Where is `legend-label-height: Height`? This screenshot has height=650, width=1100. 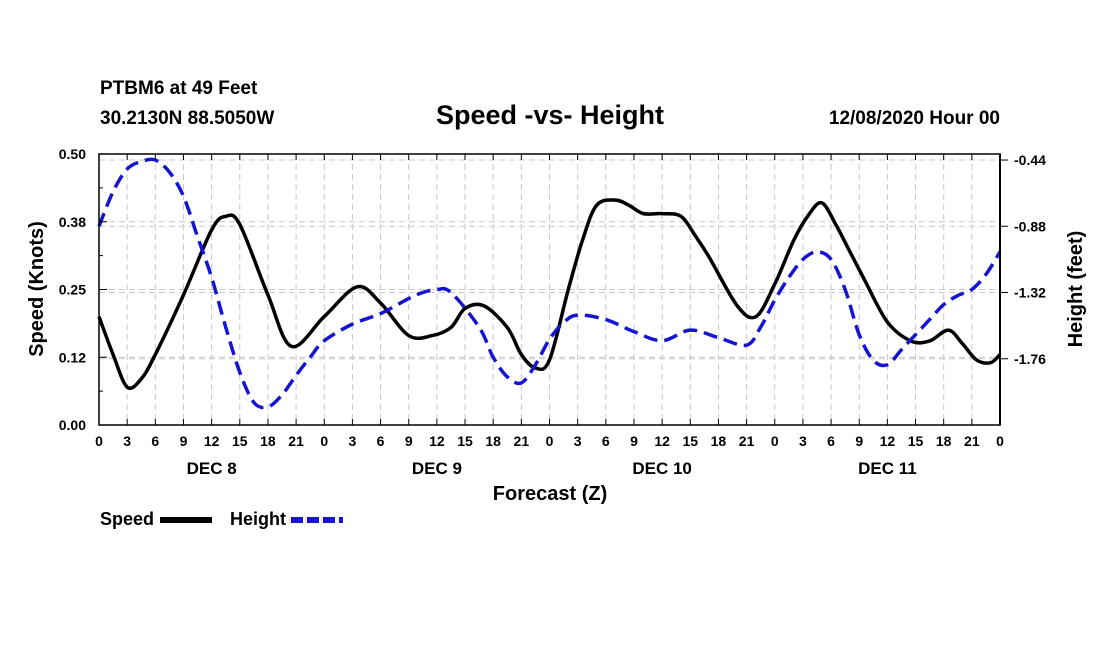
legend-label-height: Height is located at coordinates (258, 519).